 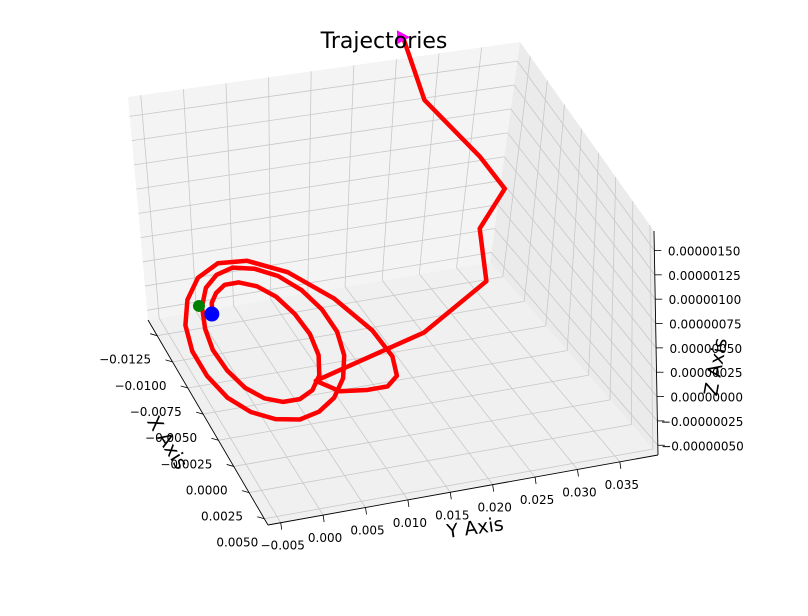 What do you see at coordinates (537, 500) in the screenshot?
I see `y-tick-label: 0.025` at bounding box center [537, 500].